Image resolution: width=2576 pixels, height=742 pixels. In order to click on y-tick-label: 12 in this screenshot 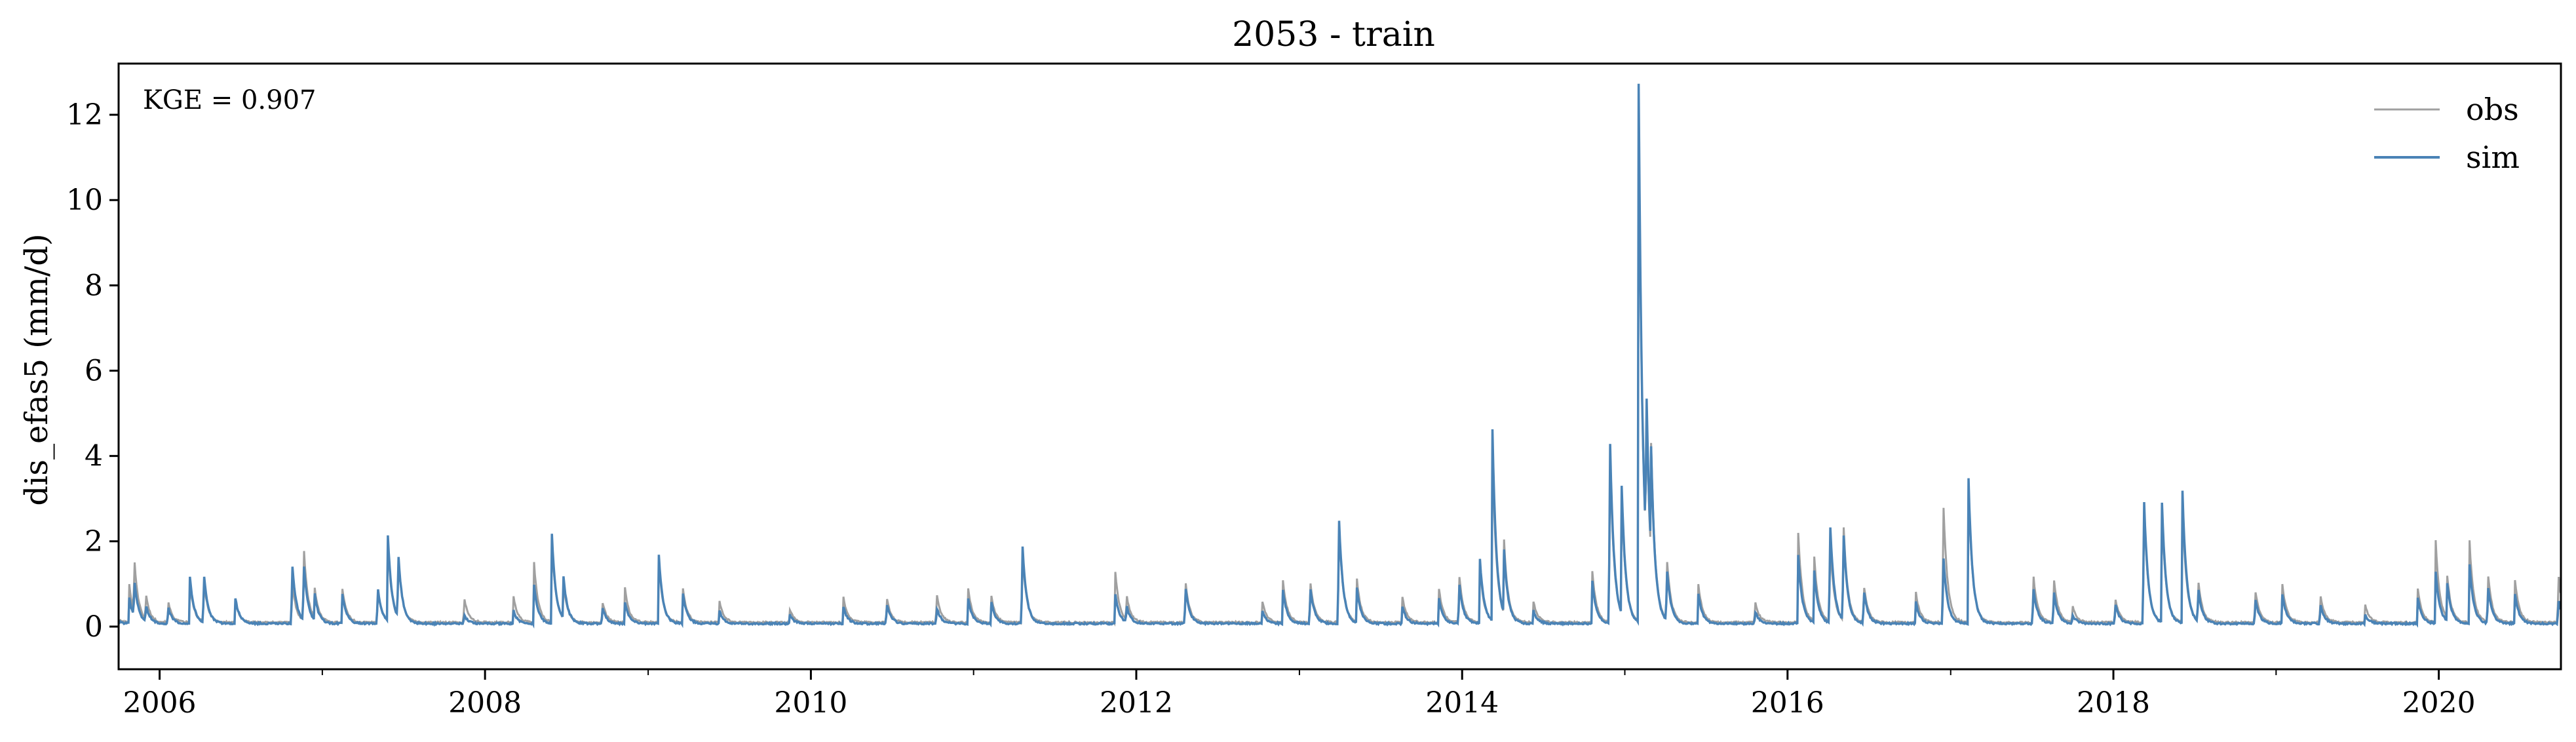, I will do `click(84, 115)`.